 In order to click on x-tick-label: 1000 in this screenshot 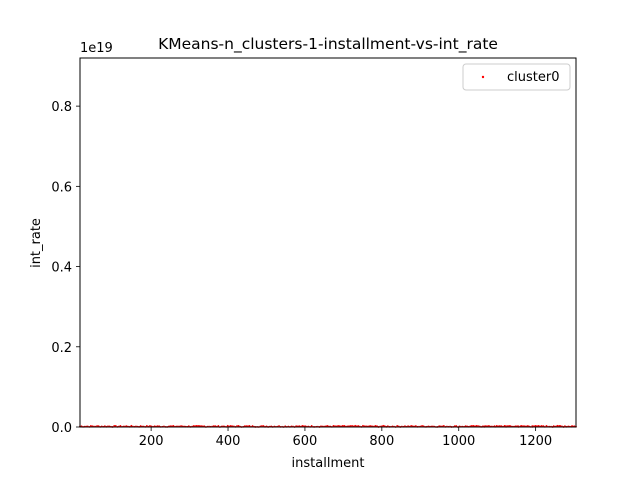, I will do `click(458, 441)`.